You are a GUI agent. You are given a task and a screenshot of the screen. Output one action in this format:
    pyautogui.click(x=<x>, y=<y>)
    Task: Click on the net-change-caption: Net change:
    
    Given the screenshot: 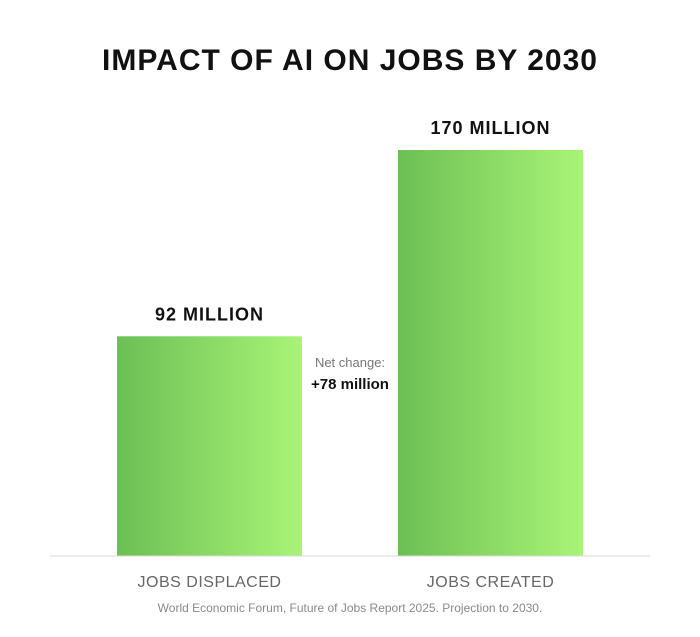 What is the action you would take?
    pyautogui.click(x=350, y=362)
    